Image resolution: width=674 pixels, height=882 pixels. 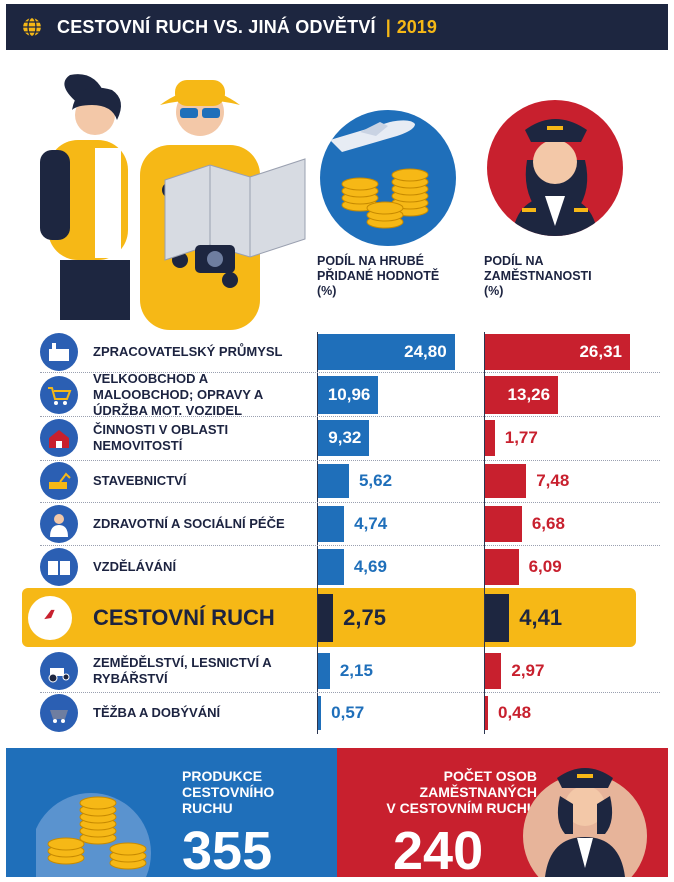 What do you see at coordinates (189, 523) in the screenshot?
I see `category-label: ZDRAVOTNÍ A SOCIÁLNÍ PÉČE` at bounding box center [189, 523].